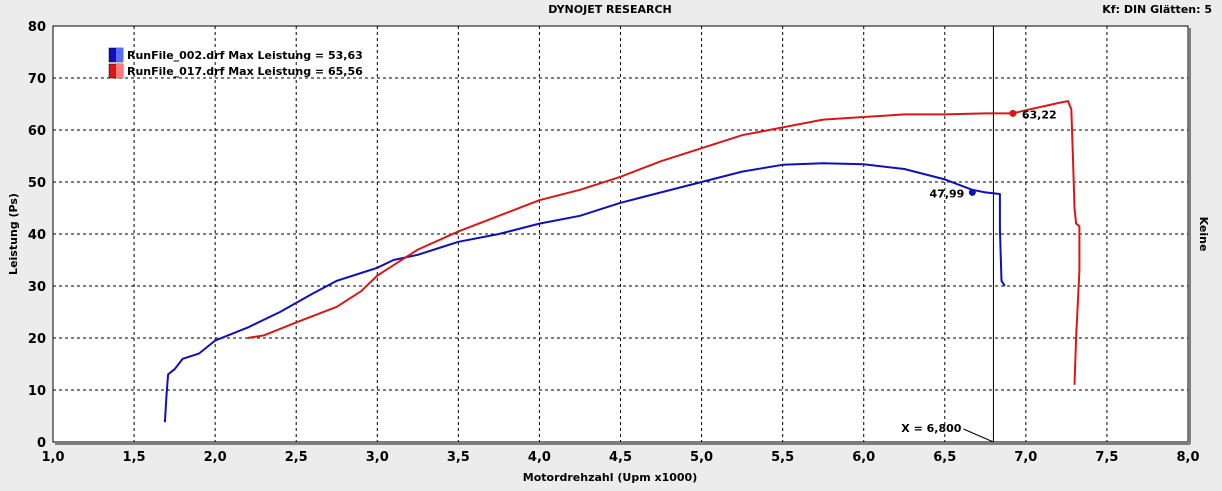 The image size is (1222, 491). What do you see at coordinates (978, 435) in the screenshot?
I see `cursor-pointer-line` at bounding box center [978, 435].